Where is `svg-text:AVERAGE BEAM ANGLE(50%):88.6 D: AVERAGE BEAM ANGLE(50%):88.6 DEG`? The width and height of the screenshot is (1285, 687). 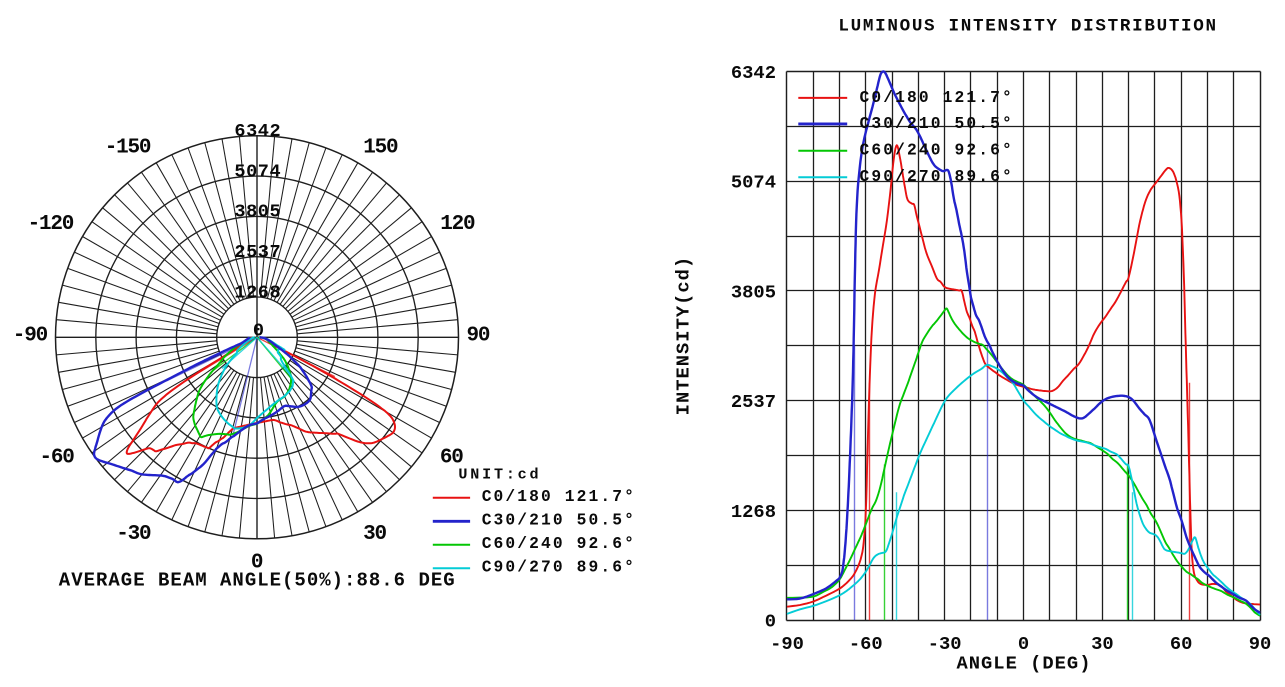
svg-text:AVERAGE BEAM ANGLE(50%):88.6 D: AVERAGE BEAM ANGLE(50%):88.6 DEG is located at coordinates (257, 581).